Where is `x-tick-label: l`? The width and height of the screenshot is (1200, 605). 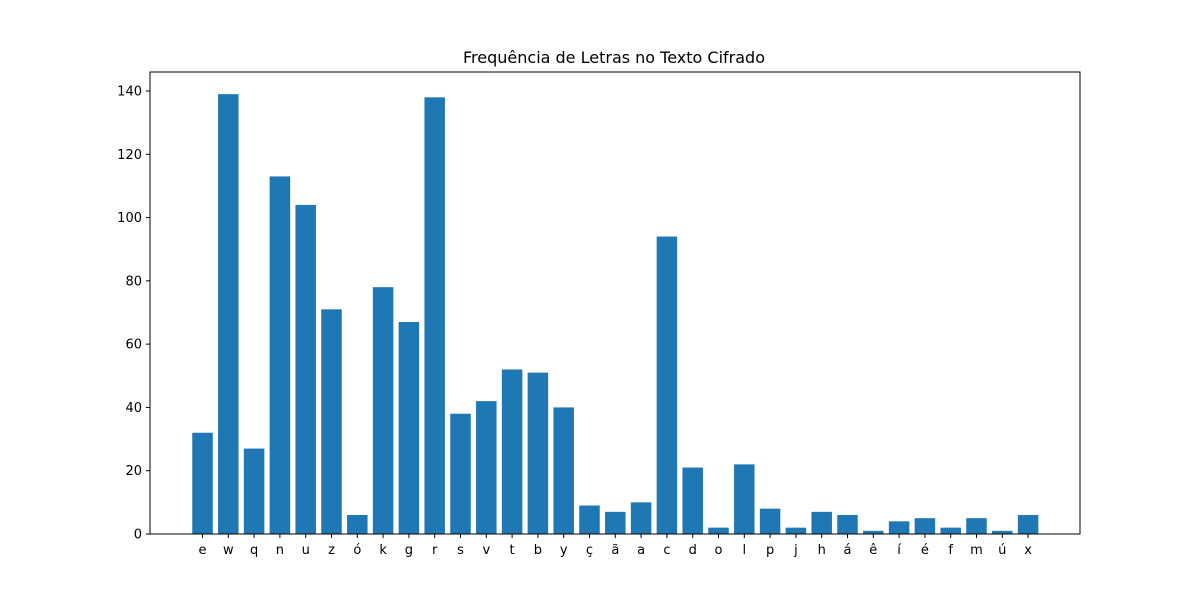 x-tick-label: l is located at coordinates (744, 550).